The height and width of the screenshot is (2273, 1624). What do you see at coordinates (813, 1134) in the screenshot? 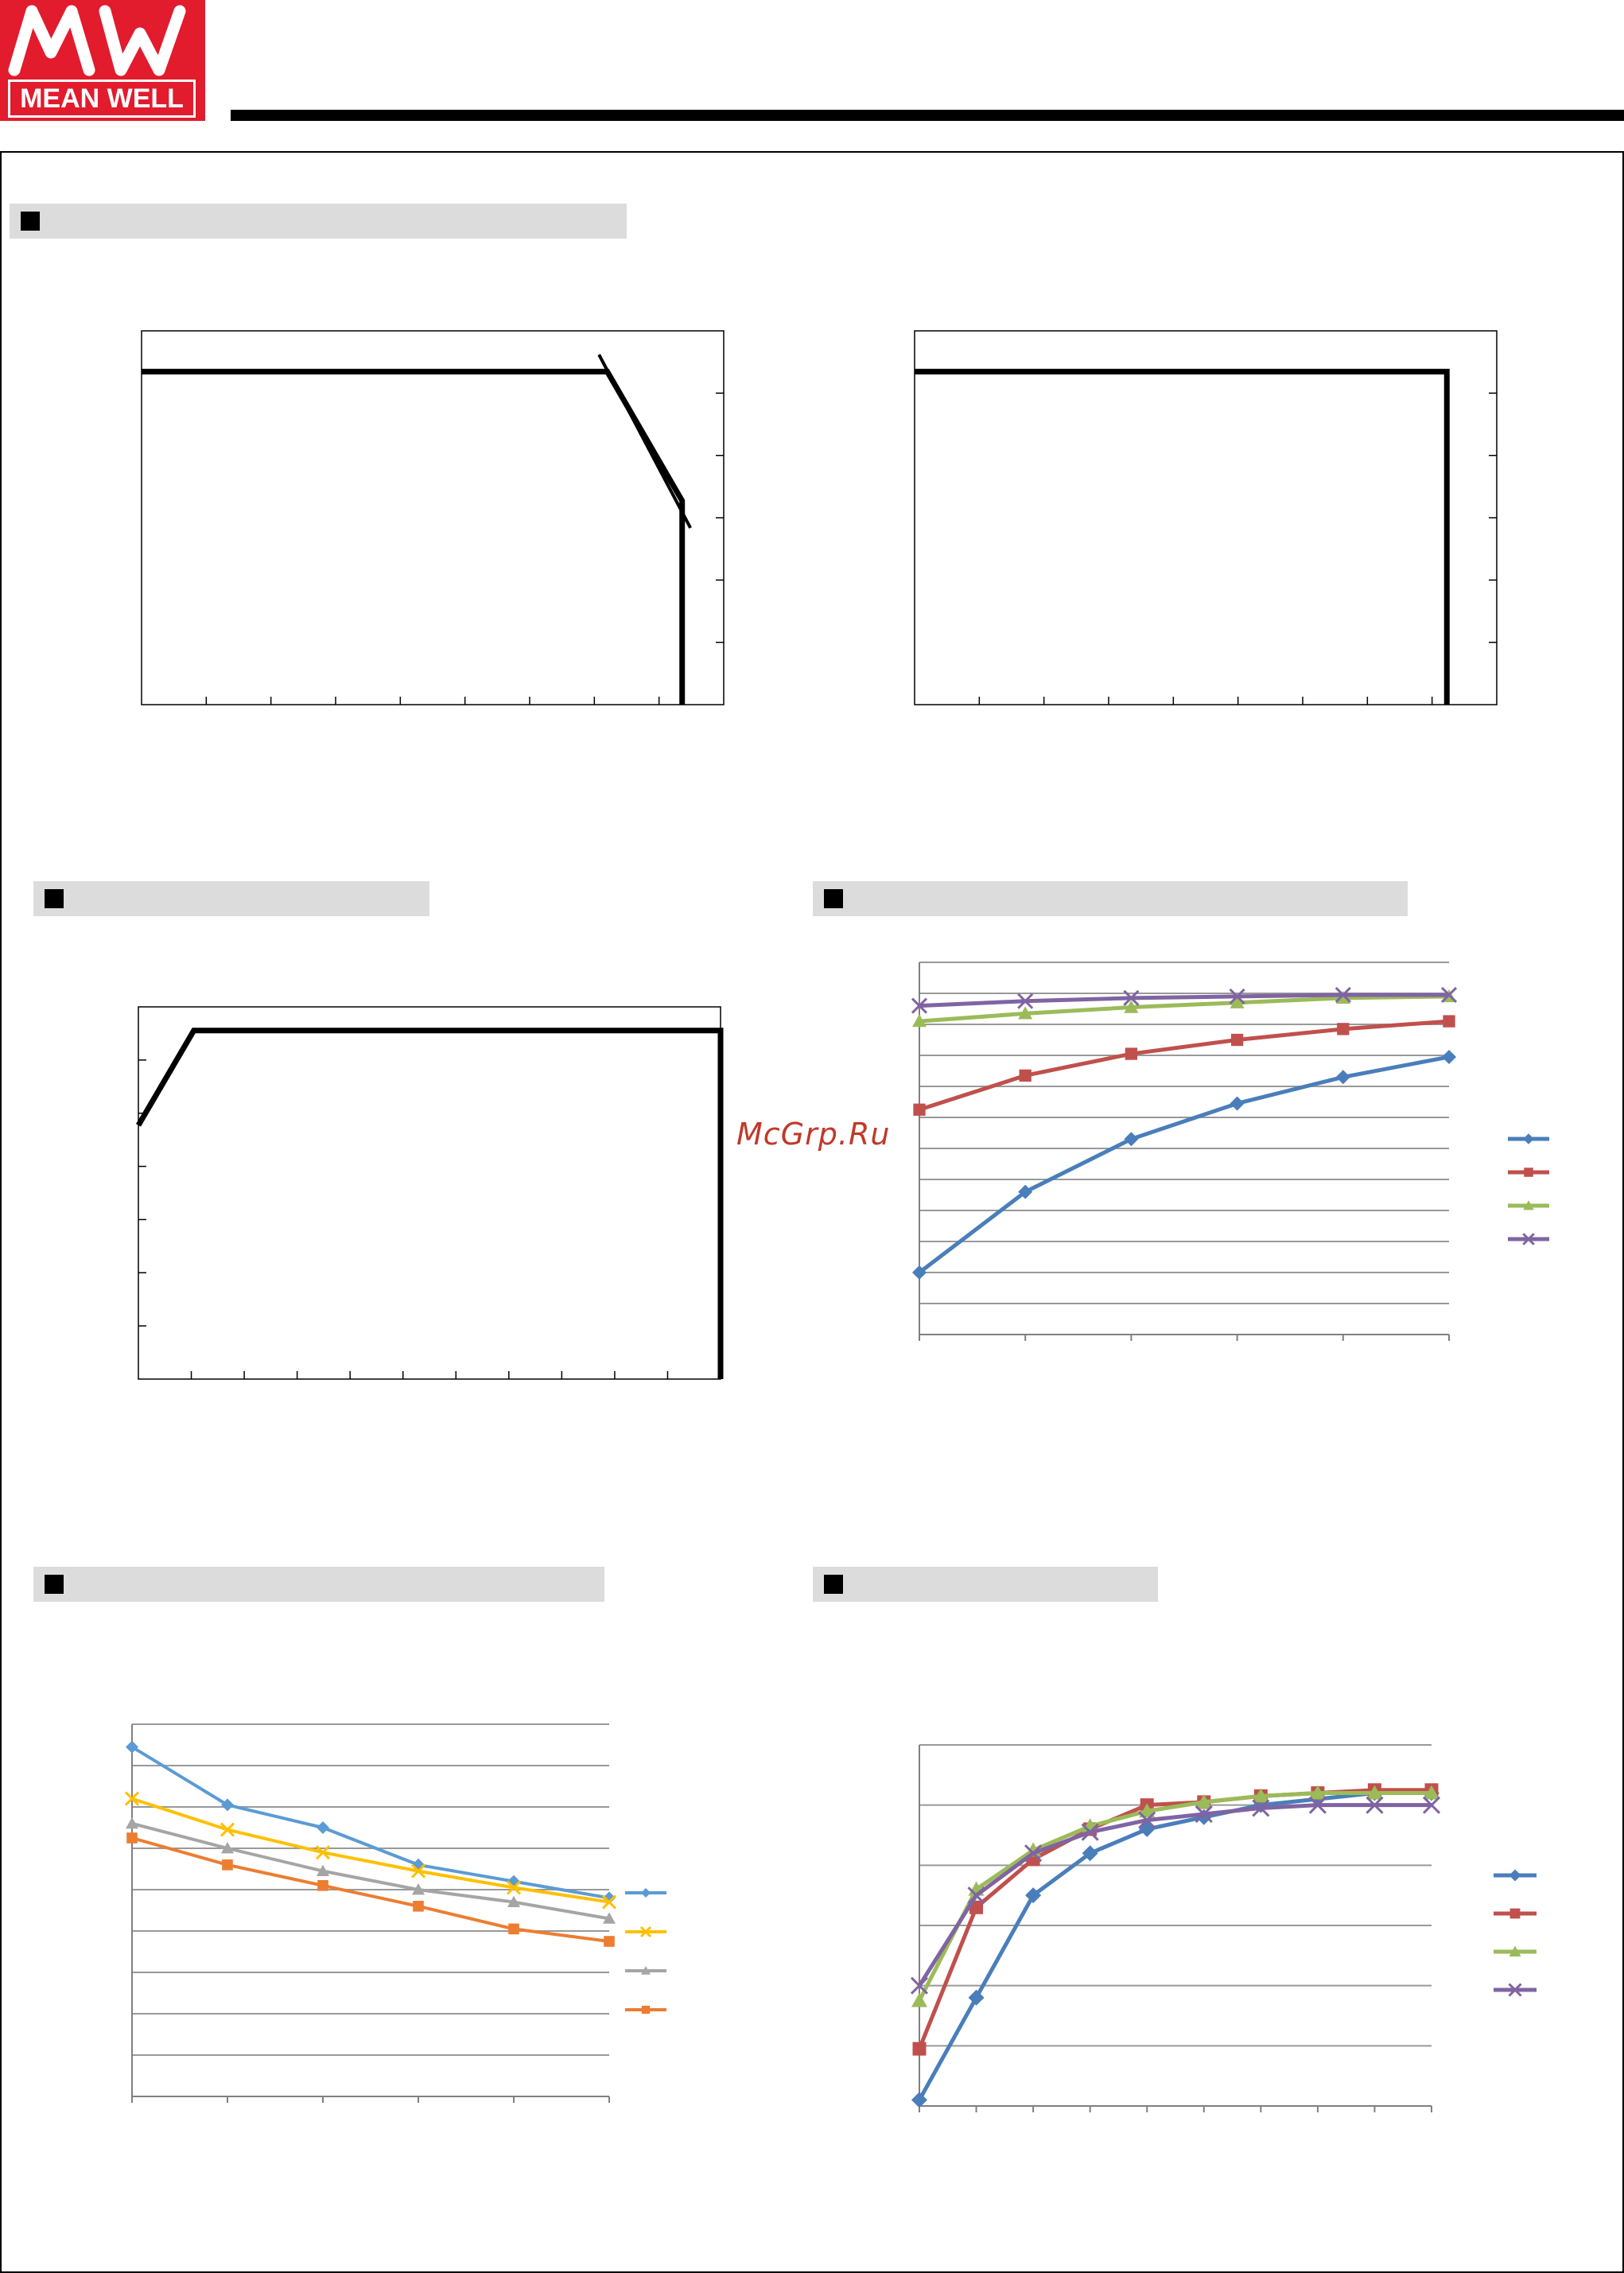
I see `watermark-text: McGrp.Ru` at bounding box center [813, 1134].